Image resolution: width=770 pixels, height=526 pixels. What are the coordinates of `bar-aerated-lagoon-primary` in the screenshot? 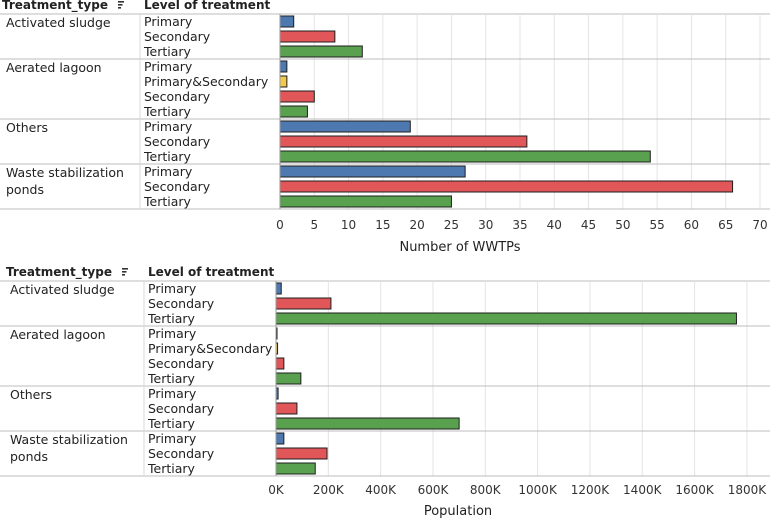 It's located at (283, 66).